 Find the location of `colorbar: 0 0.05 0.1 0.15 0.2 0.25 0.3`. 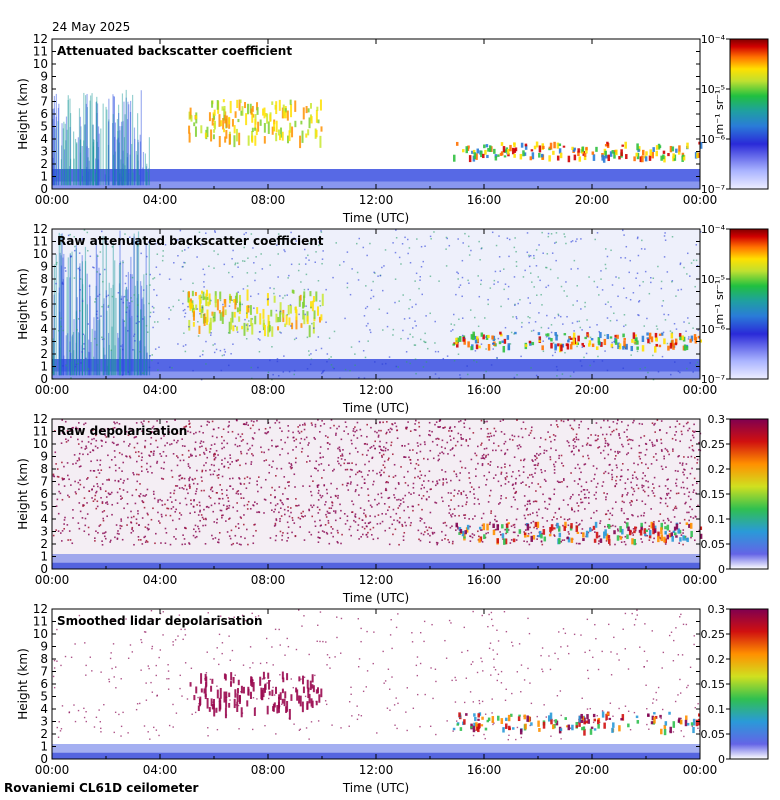

colorbar: 0 0.05 0.1 0.15 0.2 0.25 0.3 is located at coordinates (735, 684).